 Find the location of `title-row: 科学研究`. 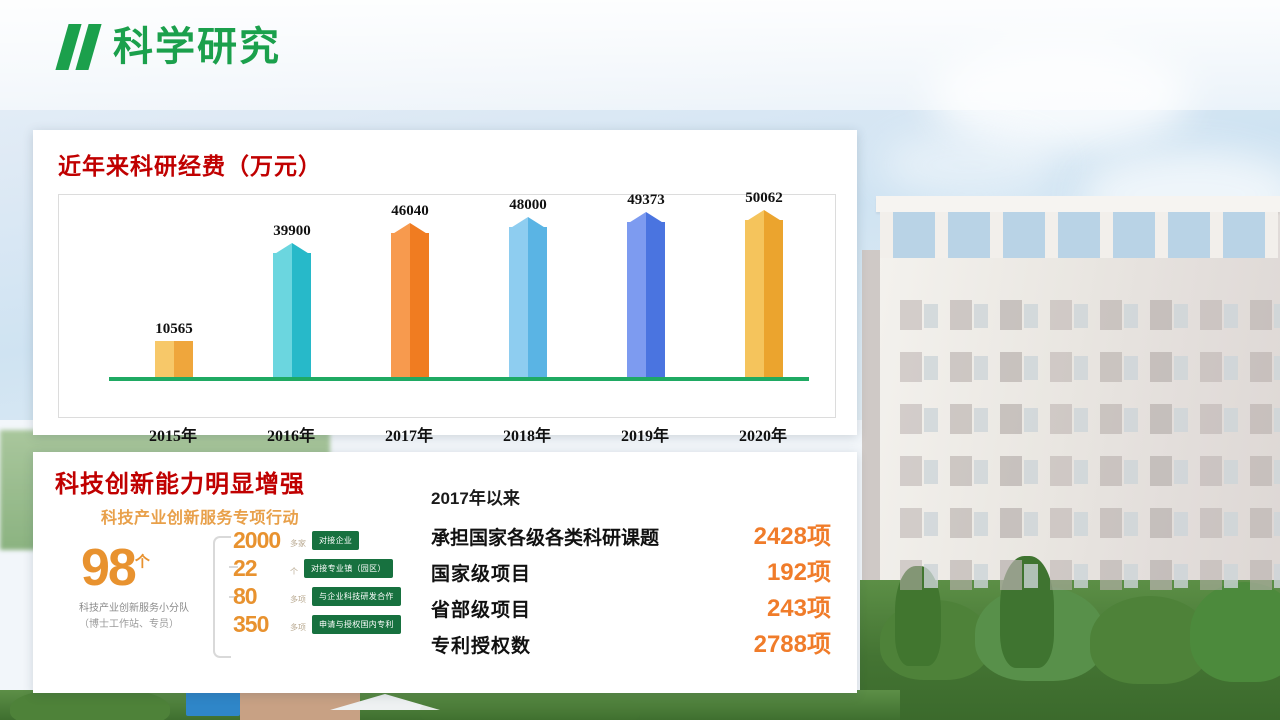

title-row: 科学研究 is located at coordinates (168, 47).